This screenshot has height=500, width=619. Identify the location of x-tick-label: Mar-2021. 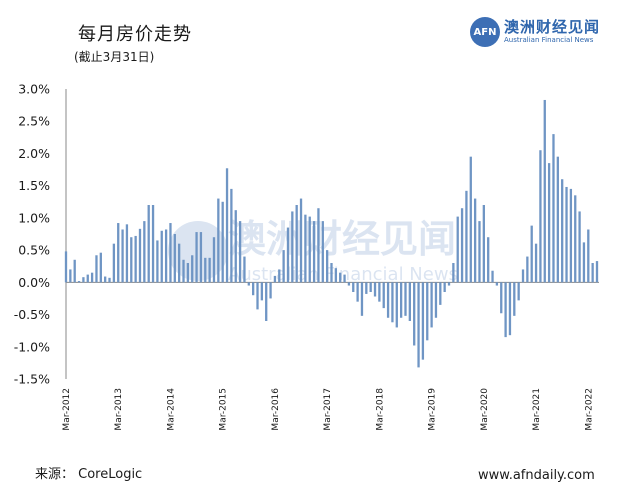
(537, 409).